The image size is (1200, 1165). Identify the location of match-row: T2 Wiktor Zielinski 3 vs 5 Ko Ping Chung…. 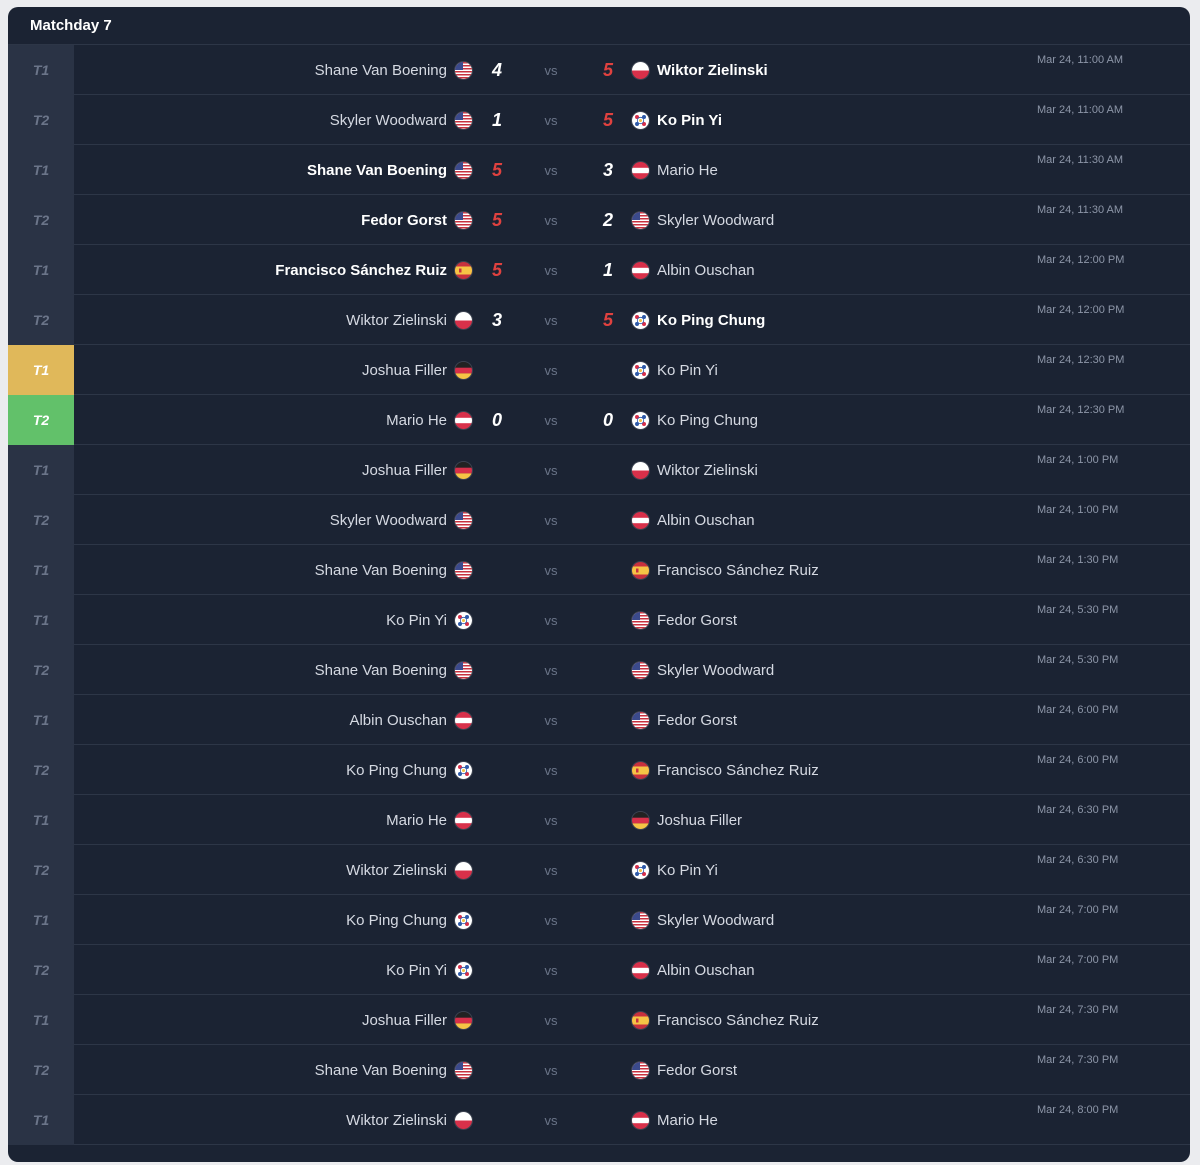
(599, 320).